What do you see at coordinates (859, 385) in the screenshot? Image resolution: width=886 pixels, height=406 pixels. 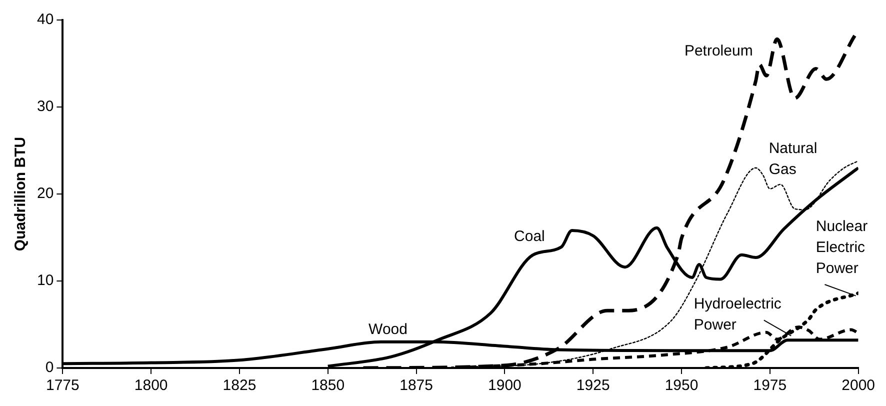 I see `x-tick-label: 2000` at bounding box center [859, 385].